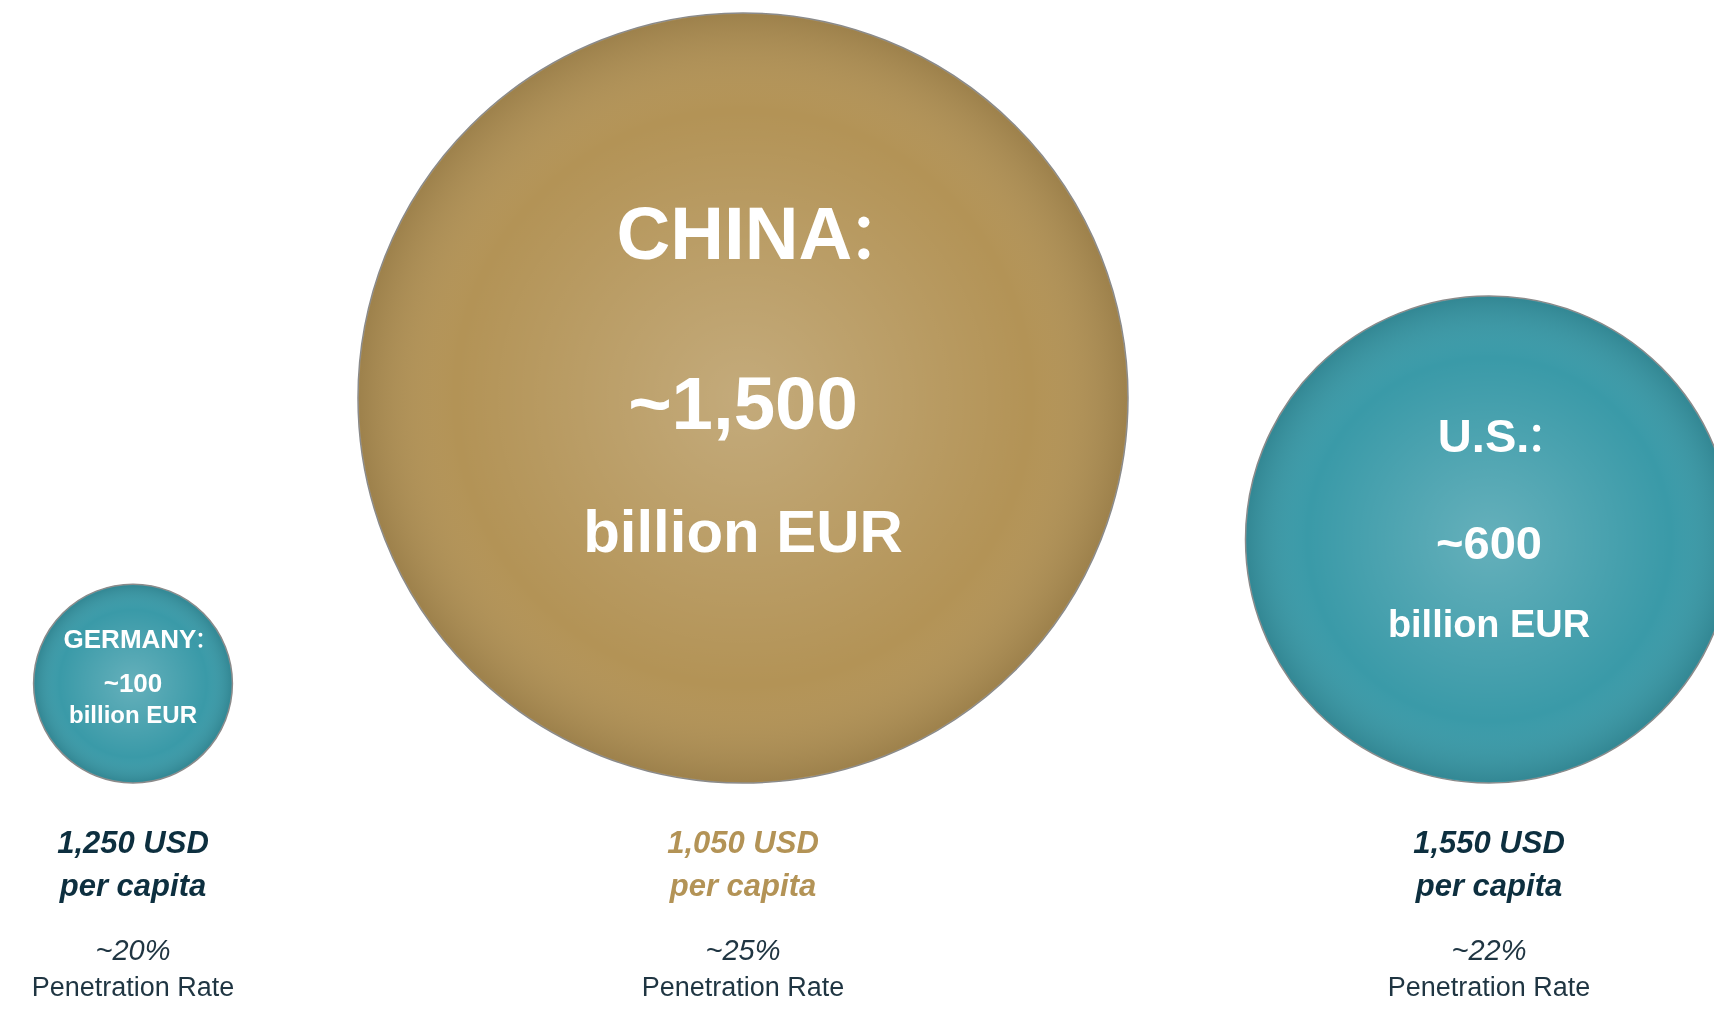  Describe the element at coordinates (734, 234) in the screenshot. I see `category-label: CHINA` at that location.